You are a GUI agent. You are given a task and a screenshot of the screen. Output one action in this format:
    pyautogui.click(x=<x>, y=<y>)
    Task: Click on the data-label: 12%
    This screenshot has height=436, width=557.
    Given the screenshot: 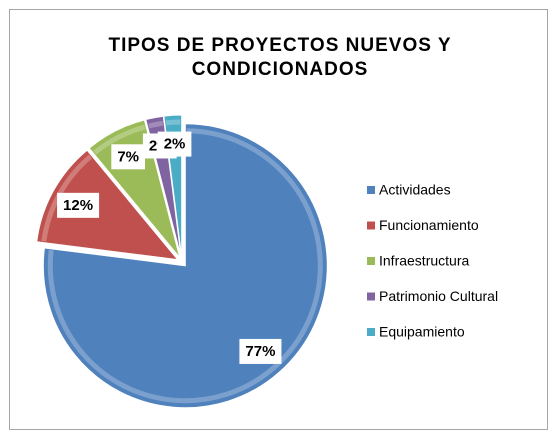 What is the action you would take?
    pyautogui.click(x=78, y=205)
    